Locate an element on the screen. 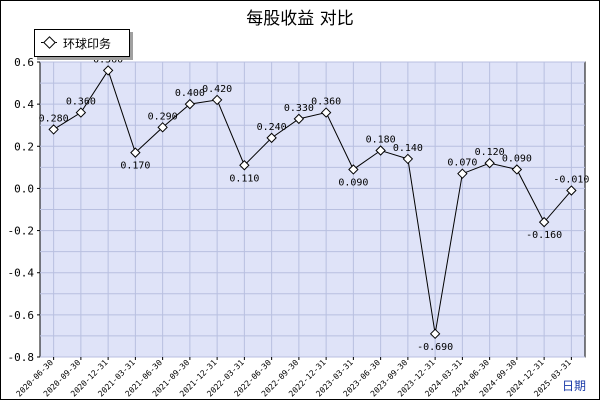  data-label: 0.280 is located at coordinates (54, 118).